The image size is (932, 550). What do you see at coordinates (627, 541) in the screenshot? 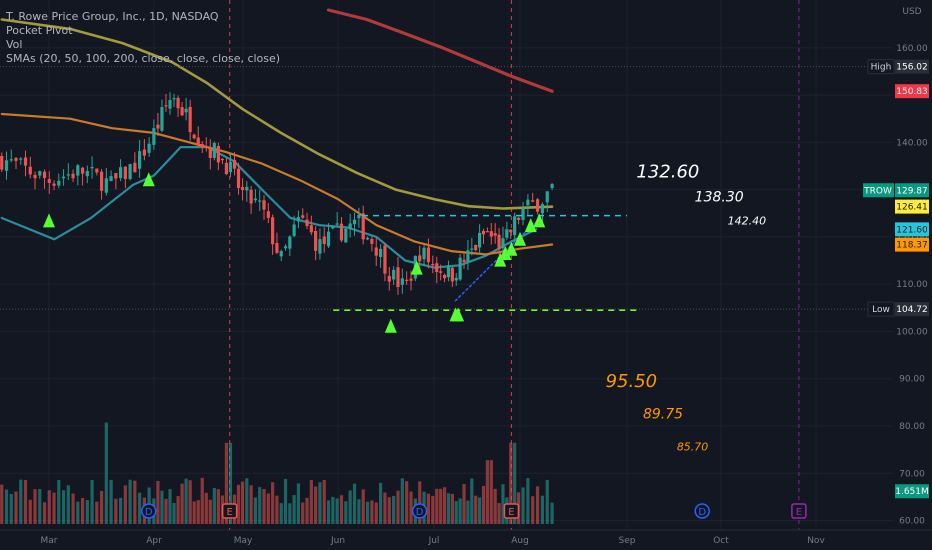
I see `month-label: Sep` at bounding box center [627, 541].